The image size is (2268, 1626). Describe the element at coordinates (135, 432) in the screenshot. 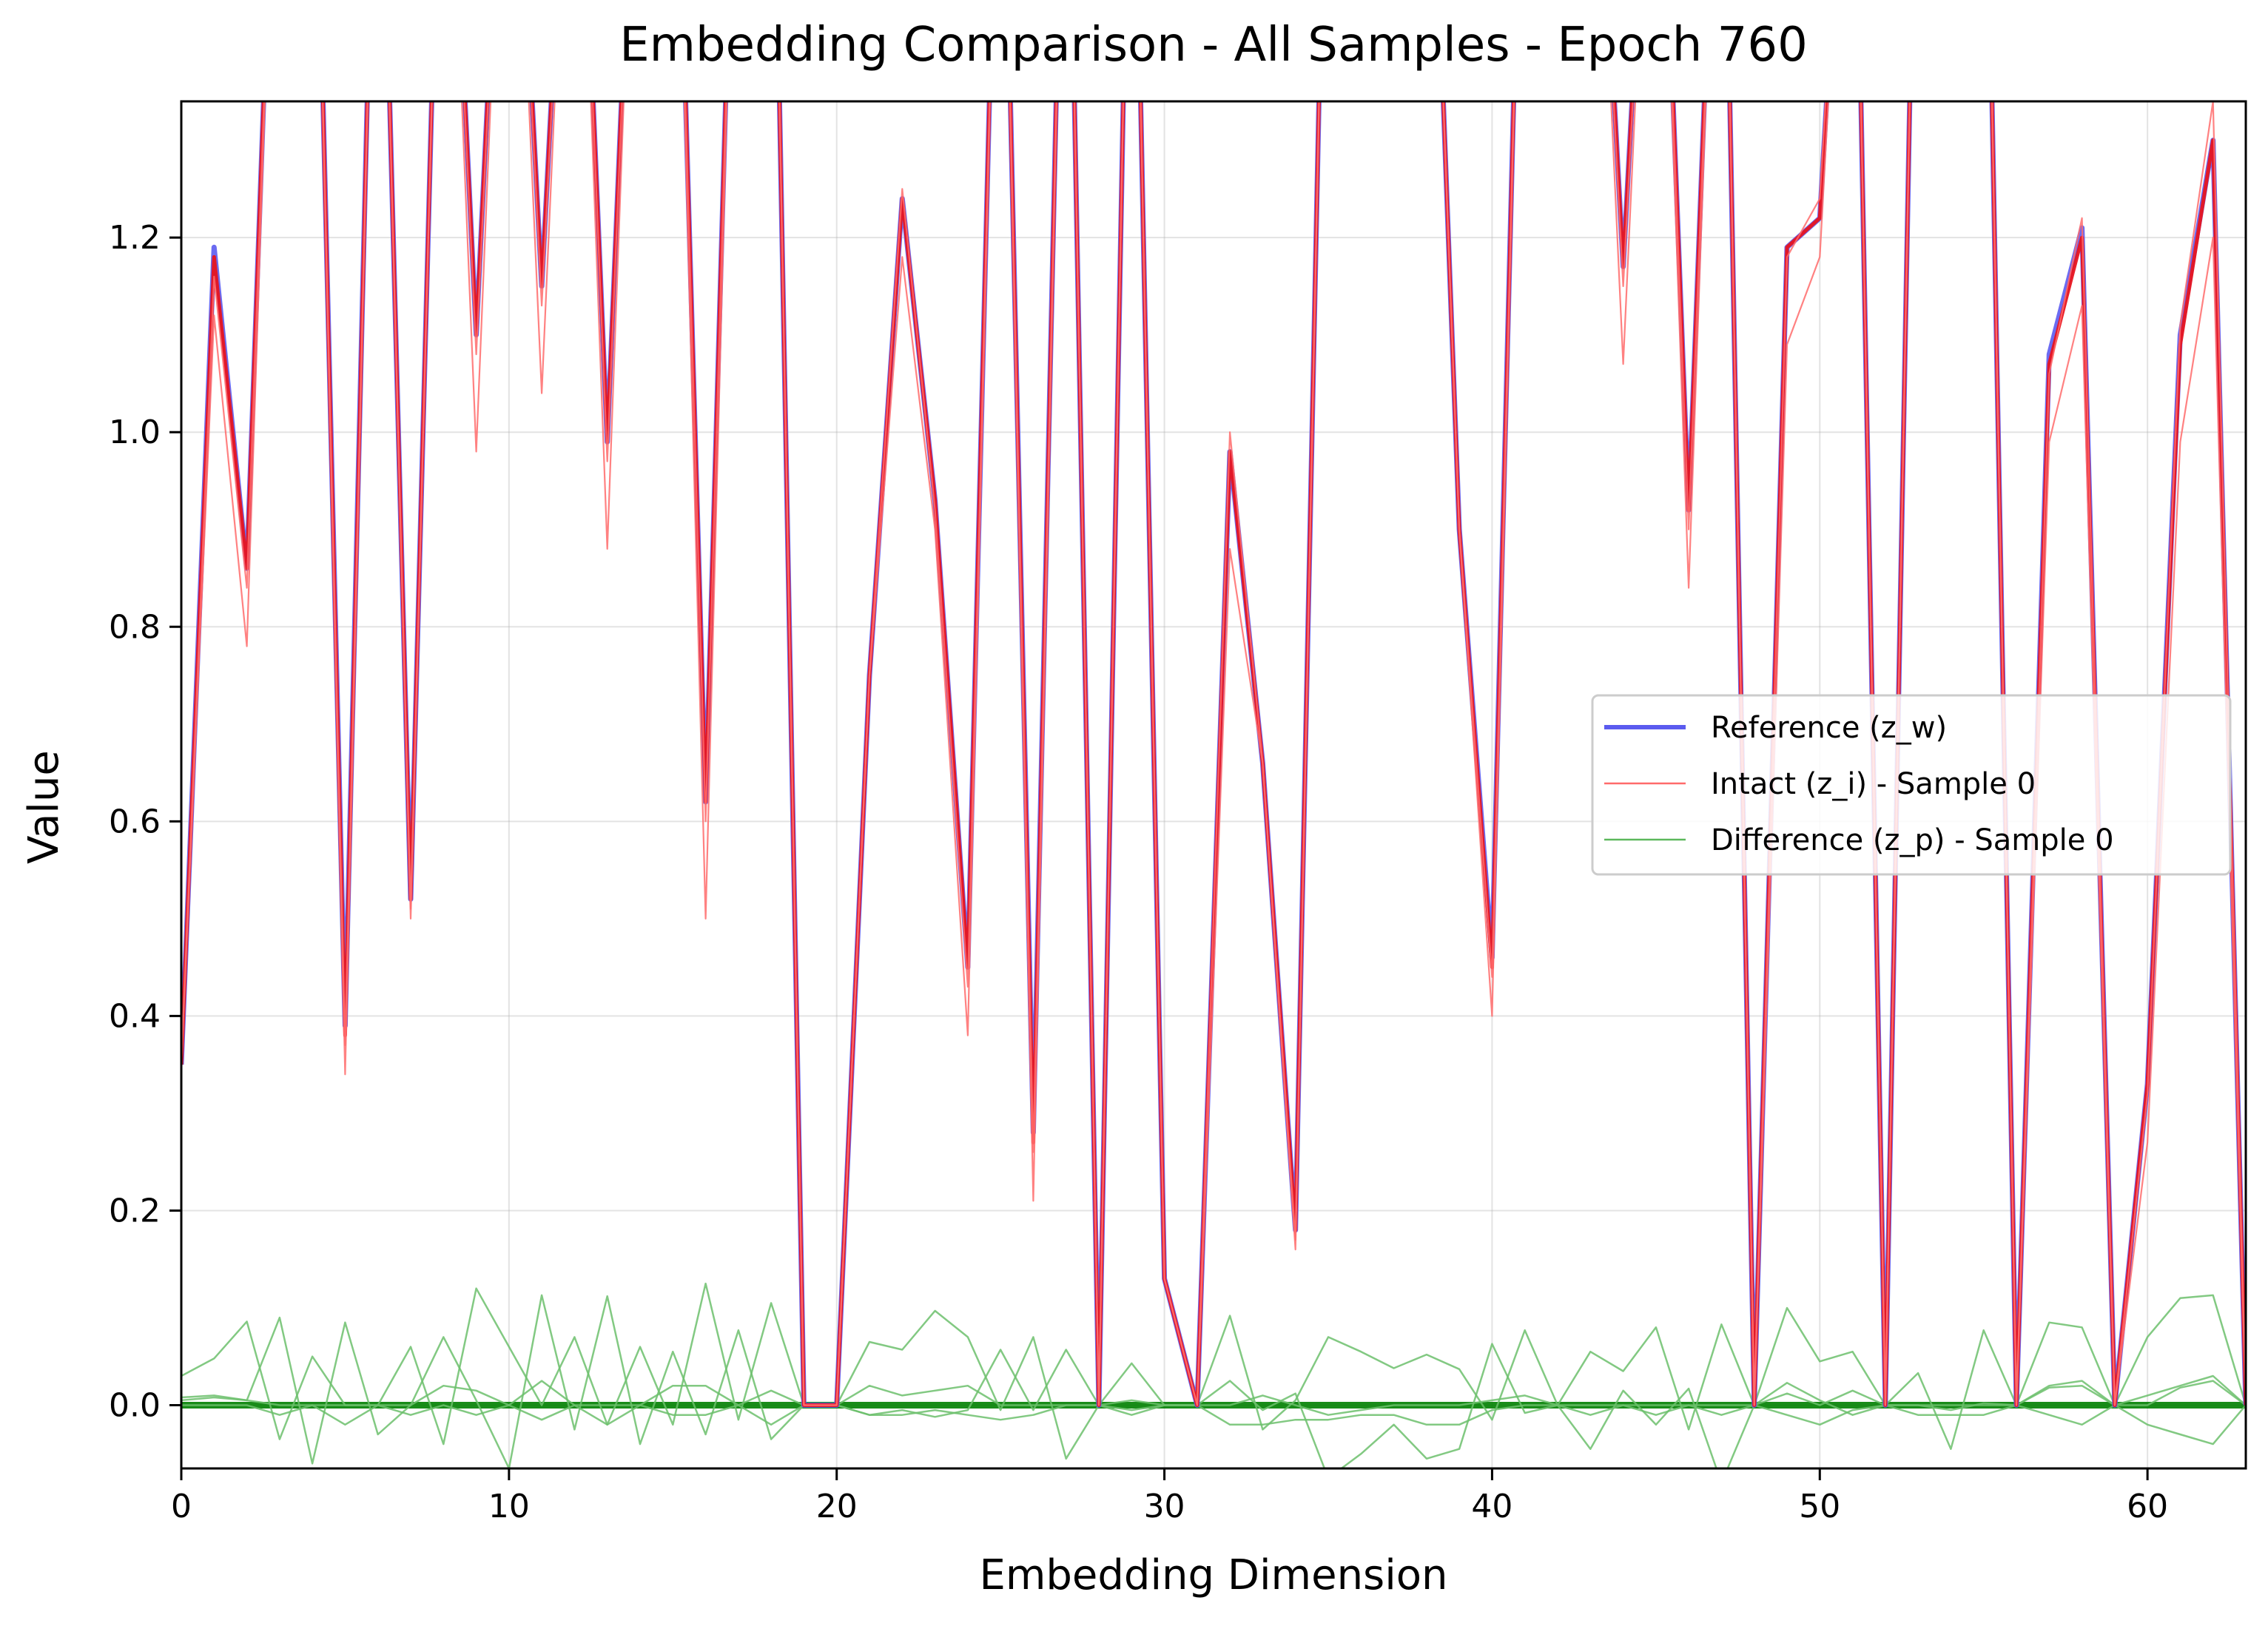

I see `y-tick-label: 1.0` at that location.